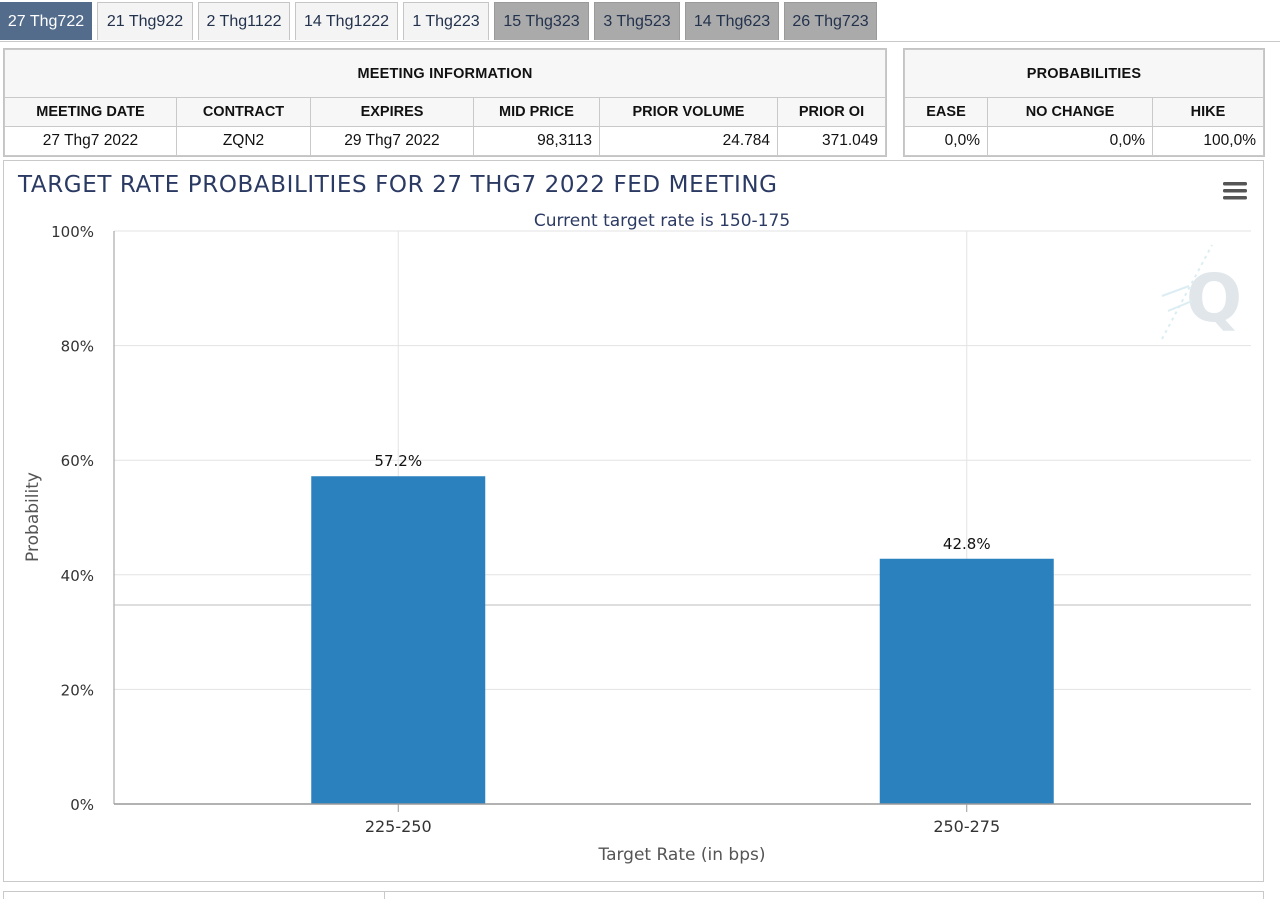 This screenshot has width=1280, height=899. I want to click on header-expires: EXPIRES, so click(392, 112).